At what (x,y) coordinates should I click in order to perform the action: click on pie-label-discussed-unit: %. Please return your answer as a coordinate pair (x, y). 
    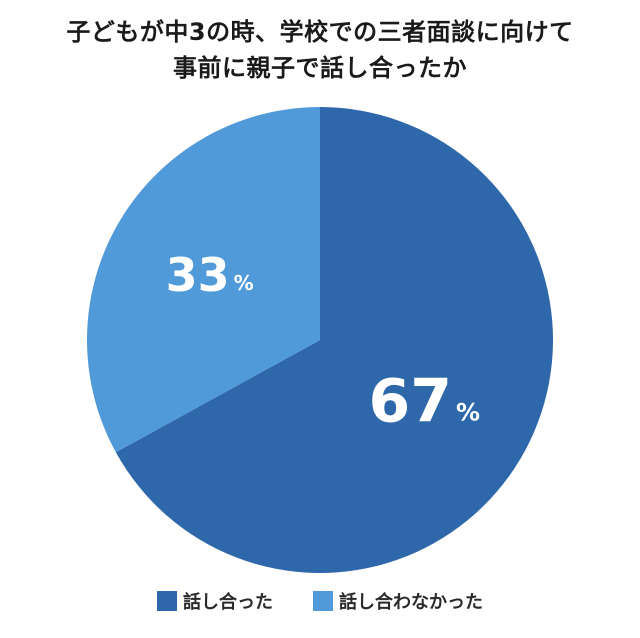
    Looking at the image, I should click on (468, 412).